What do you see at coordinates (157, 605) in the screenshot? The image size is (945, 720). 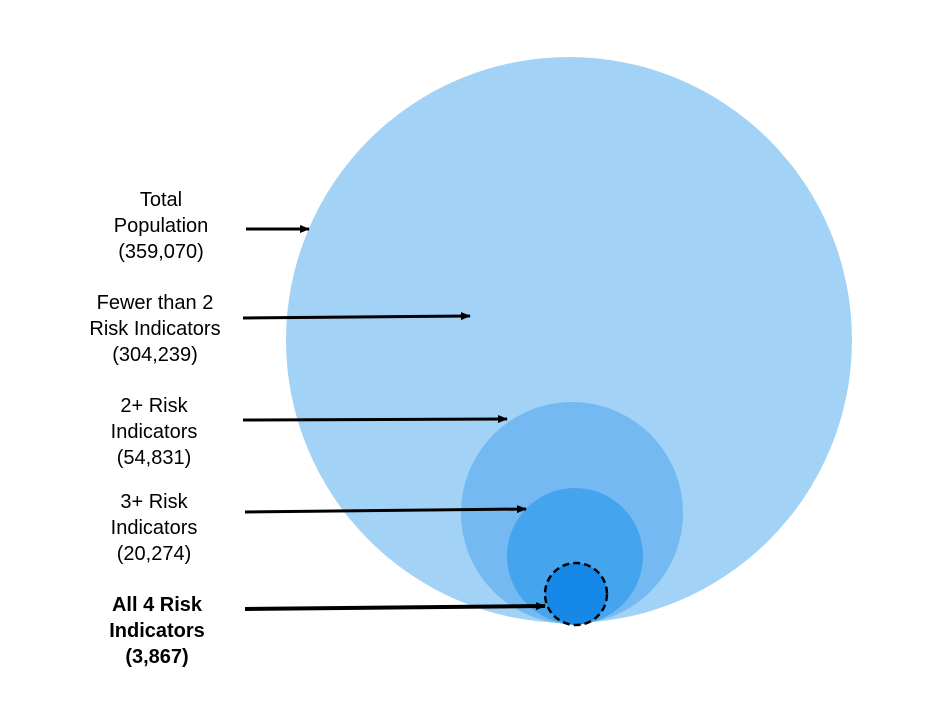 I see `label-all-line1: All 4 Risk` at bounding box center [157, 605].